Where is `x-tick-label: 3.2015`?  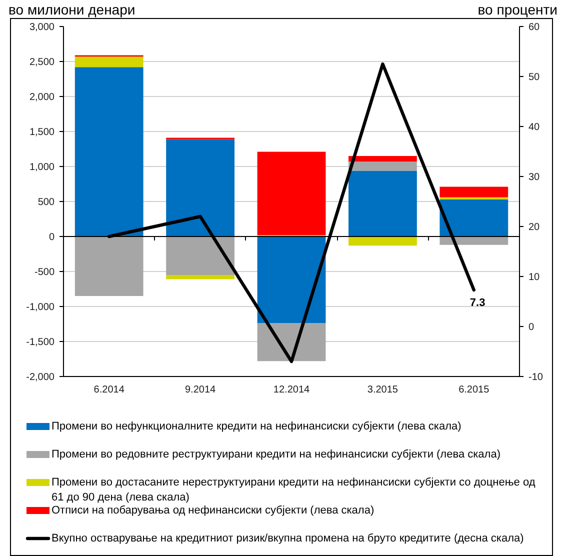
x-tick-label: 3.2015 is located at coordinates (382, 390).